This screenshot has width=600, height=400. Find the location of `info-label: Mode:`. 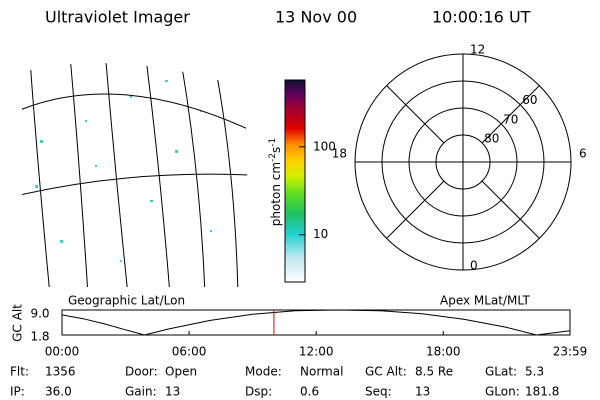

info-label: Mode: is located at coordinates (263, 372).